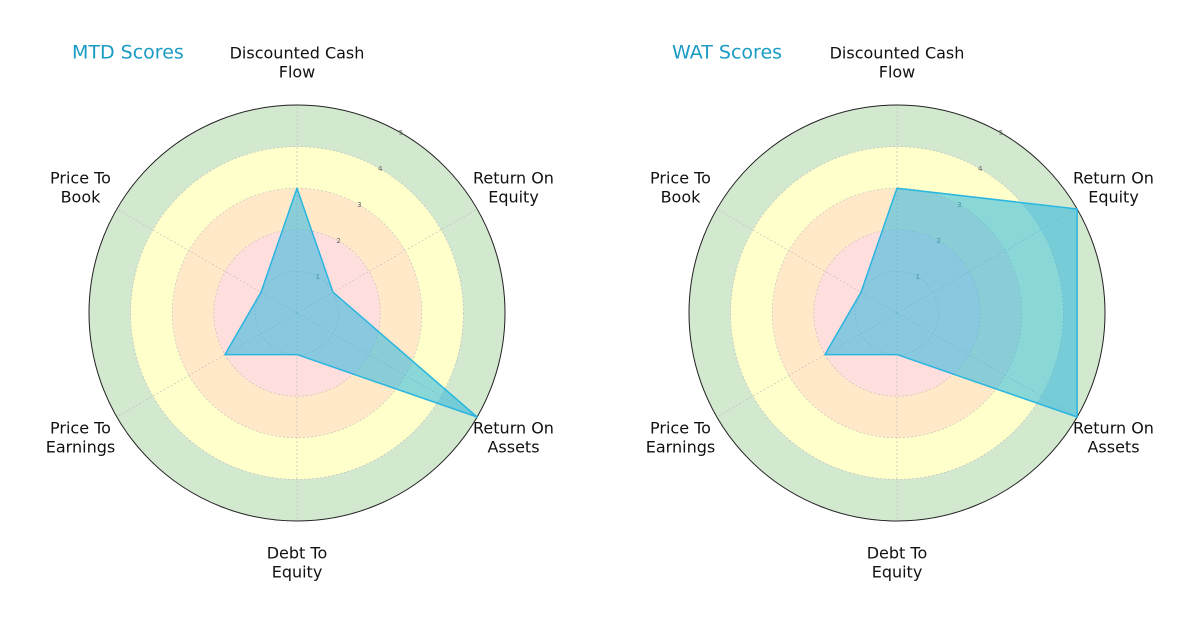 This screenshot has width=1200, height=625. Describe the element at coordinates (359, 205) in the screenshot. I see `r-tick-label: 3` at that location.